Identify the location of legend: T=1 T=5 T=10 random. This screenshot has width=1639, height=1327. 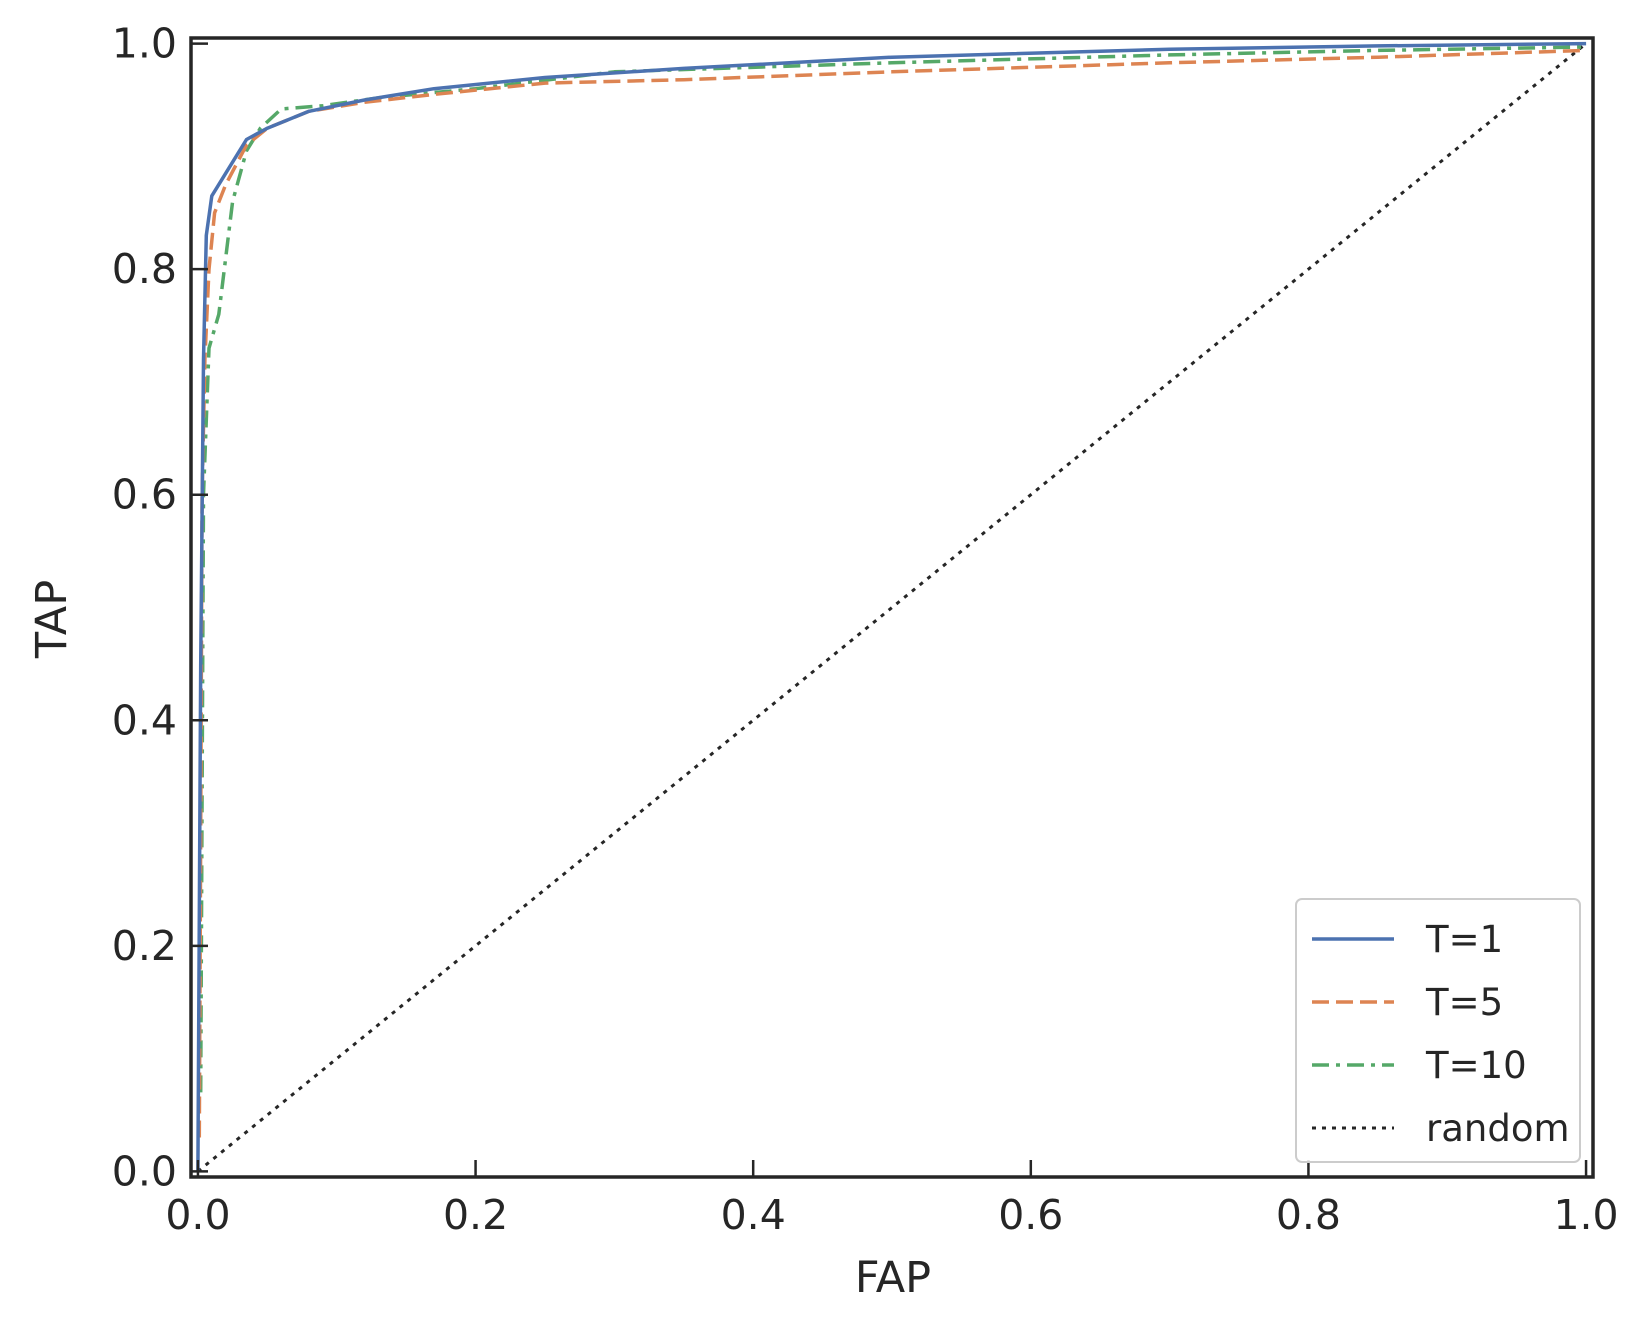
(1438, 1030).